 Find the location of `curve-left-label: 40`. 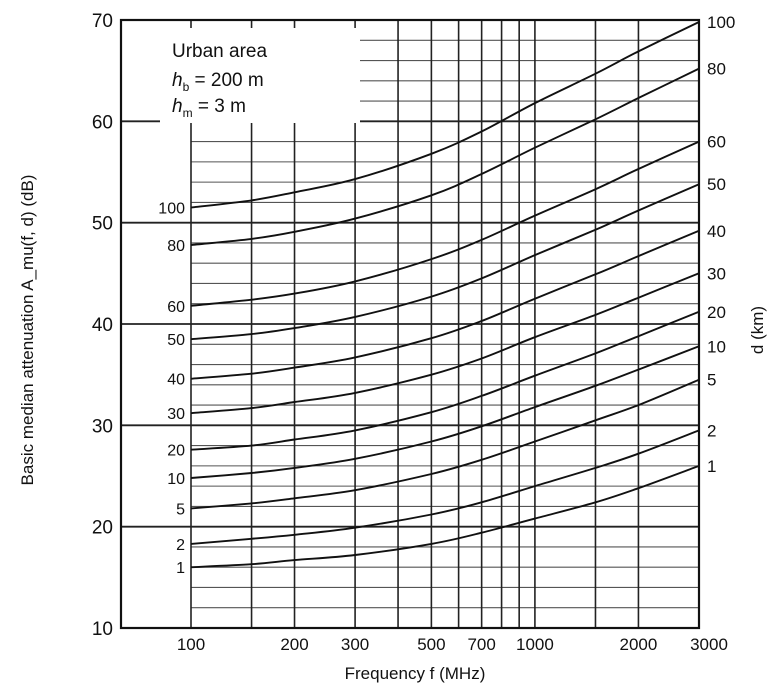

curve-left-label: 40 is located at coordinates (176, 380).